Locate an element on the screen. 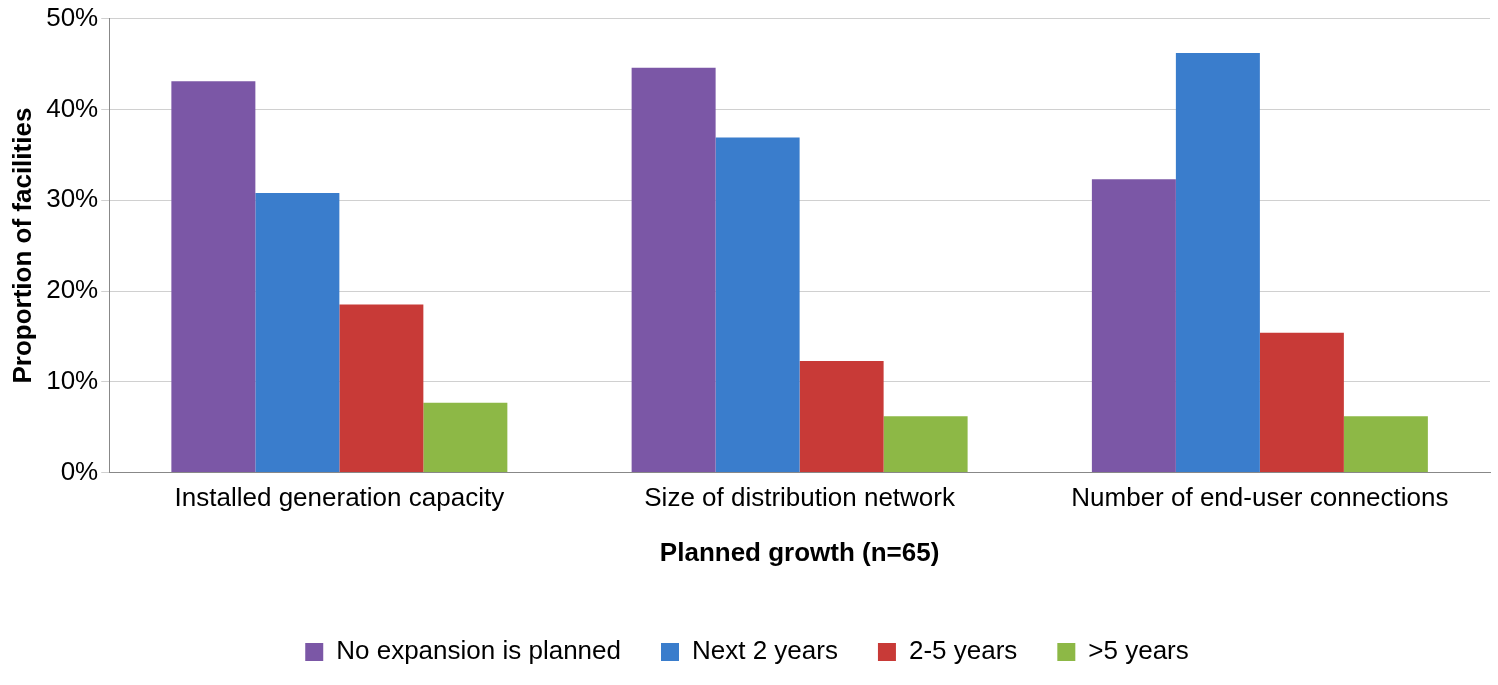  y-tick-label: 0% is located at coordinates (79, 470).